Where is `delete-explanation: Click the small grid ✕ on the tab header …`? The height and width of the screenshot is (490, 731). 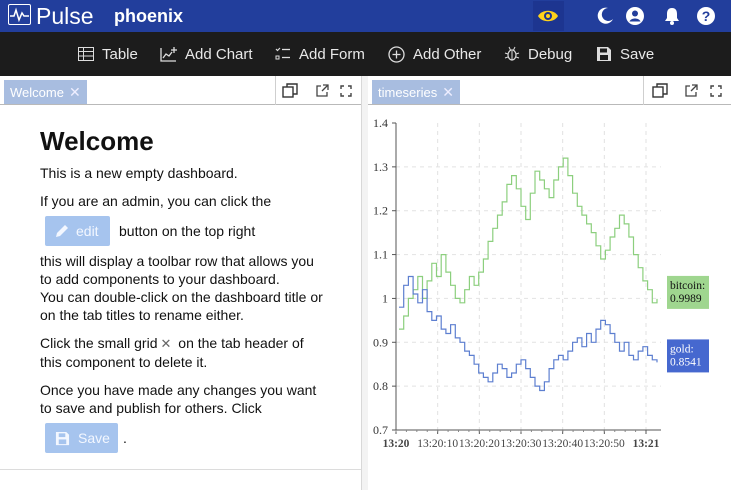
delete-explanation: Click the small grid ✕ on the tab header … is located at coordinates (182, 352).